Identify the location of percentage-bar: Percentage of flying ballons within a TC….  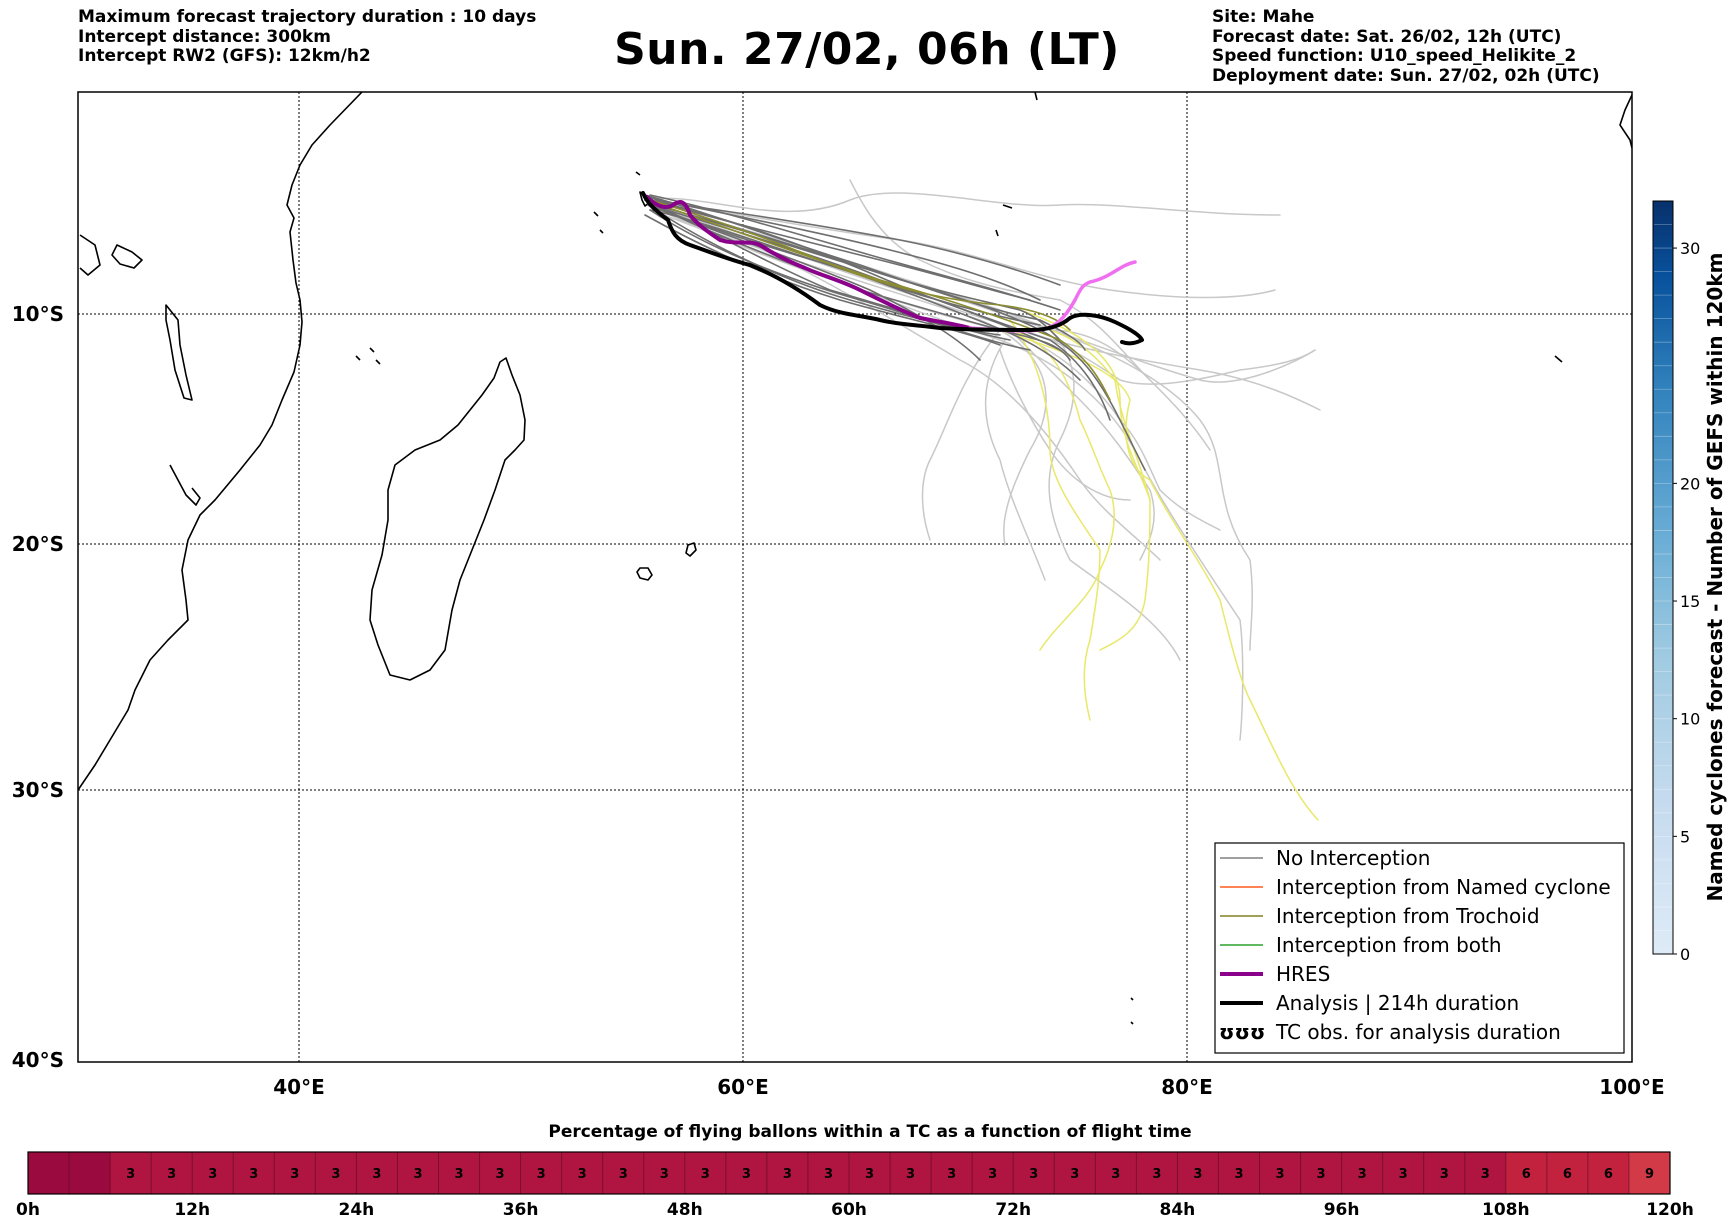
(855, 1171).